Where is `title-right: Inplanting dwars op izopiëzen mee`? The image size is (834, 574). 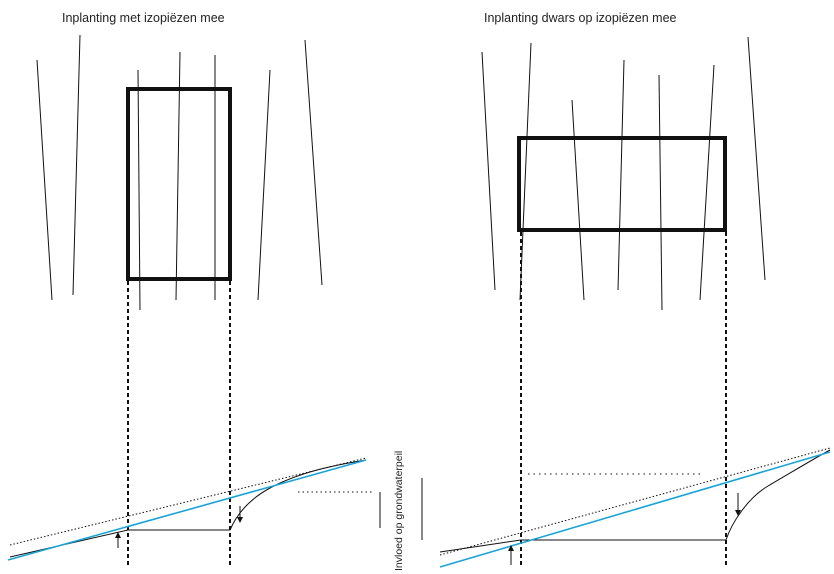
title-right: Inplanting dwars op izopiëzen mee is located at coordinates (580, 18).